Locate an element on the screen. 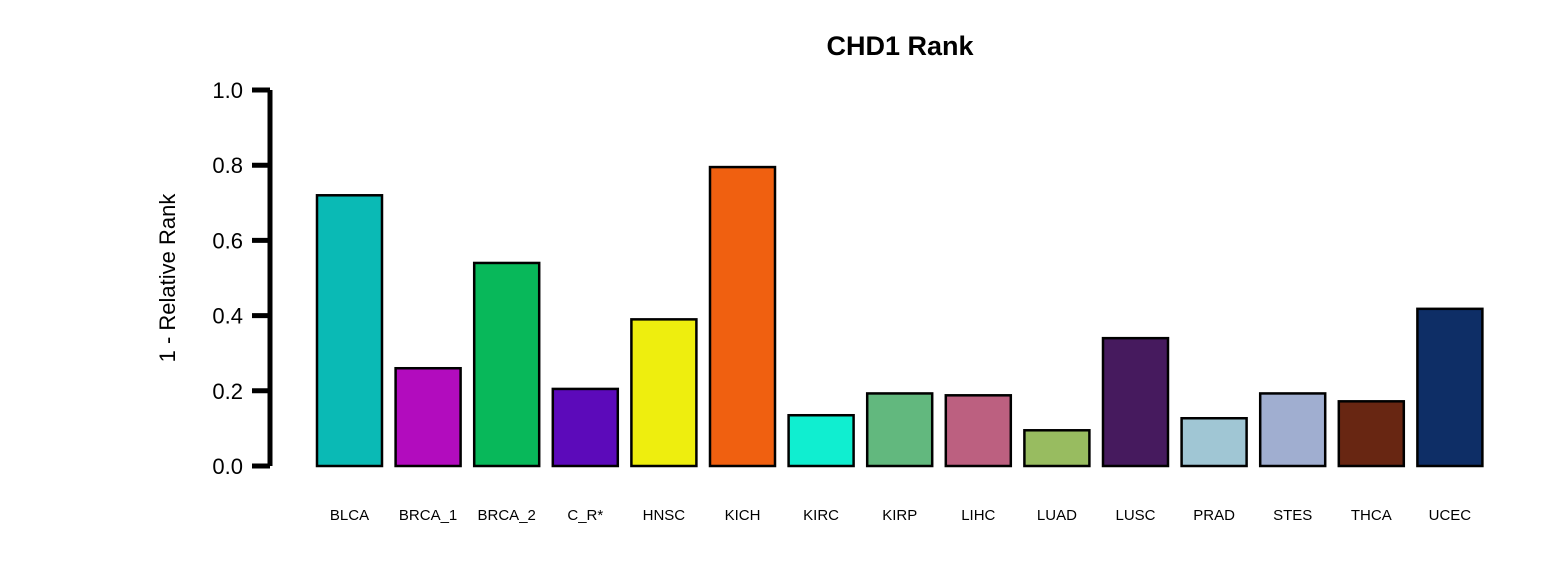 This screenshot has height=586, width=1560. y-tick-label: 0.8 is located at coordinates (227, 165).